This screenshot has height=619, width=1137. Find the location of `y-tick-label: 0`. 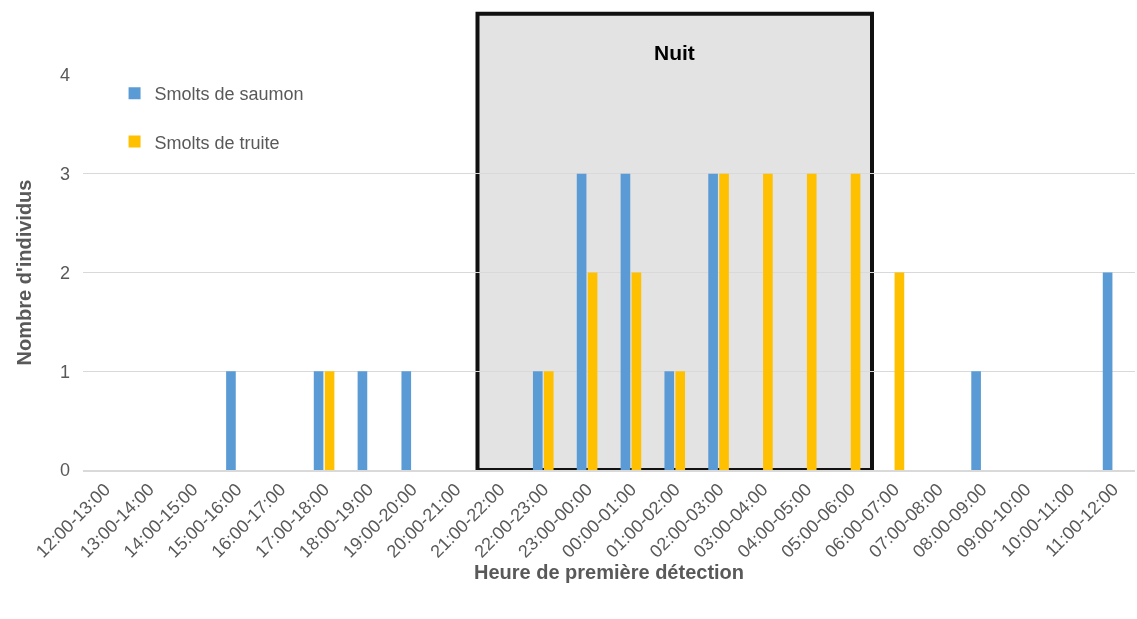

y-tick-label: 0 is located at coordinates (64, 470).